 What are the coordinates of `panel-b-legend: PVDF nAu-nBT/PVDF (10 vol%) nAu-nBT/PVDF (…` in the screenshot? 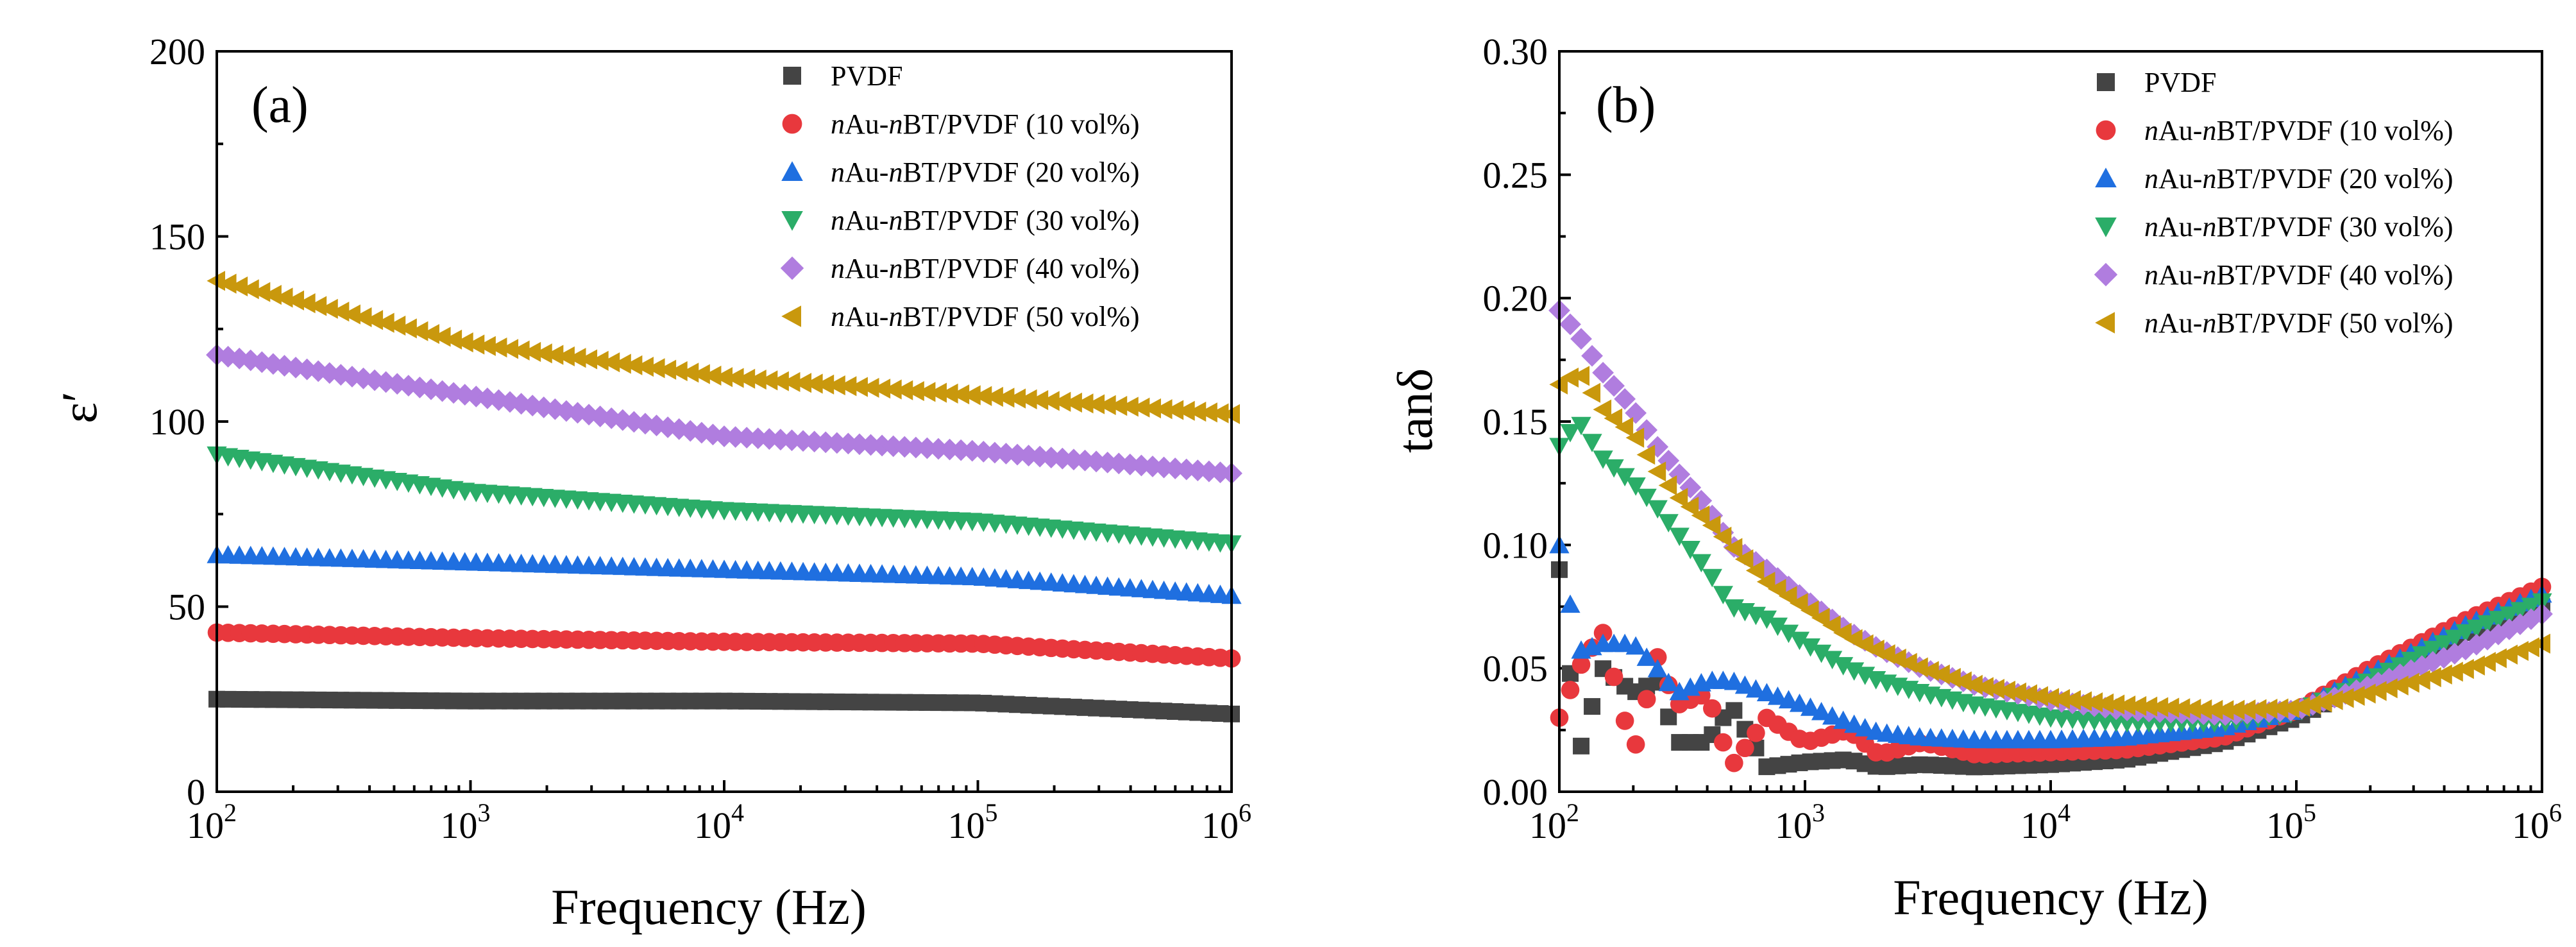 It's located at (2273, 203).